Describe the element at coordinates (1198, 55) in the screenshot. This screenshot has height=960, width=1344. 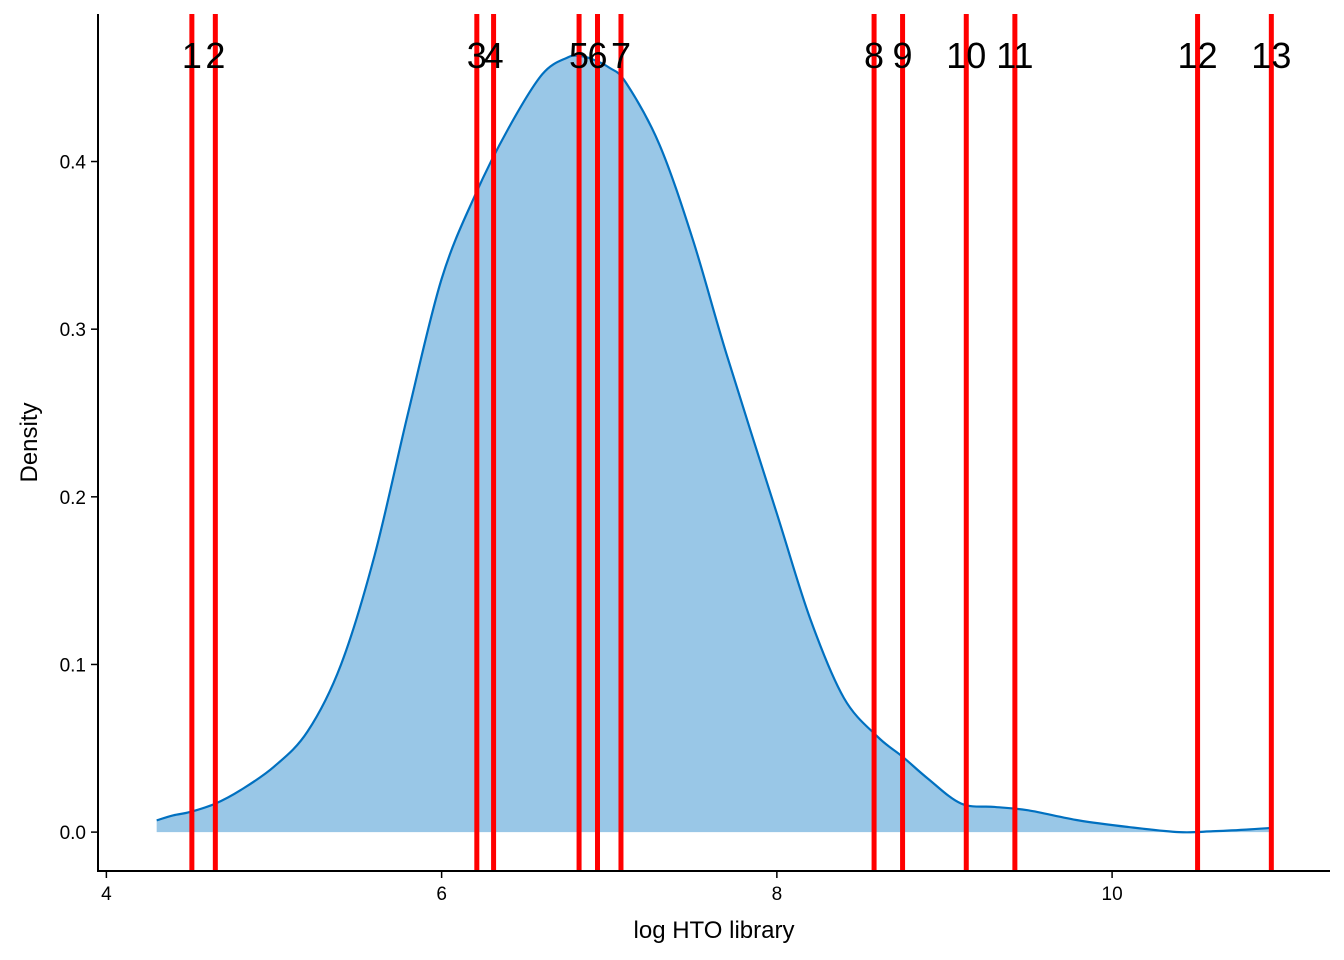
I see `vline-label-12: 12` at that location.